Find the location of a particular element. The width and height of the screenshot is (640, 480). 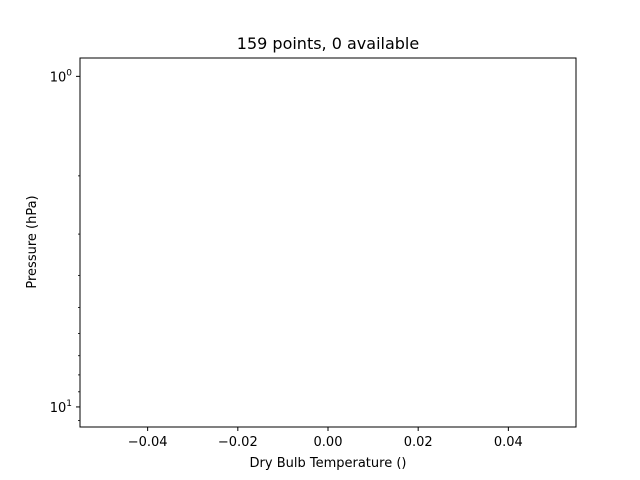

x-tick-label: 0.00 is located at coordinates (328, 442).